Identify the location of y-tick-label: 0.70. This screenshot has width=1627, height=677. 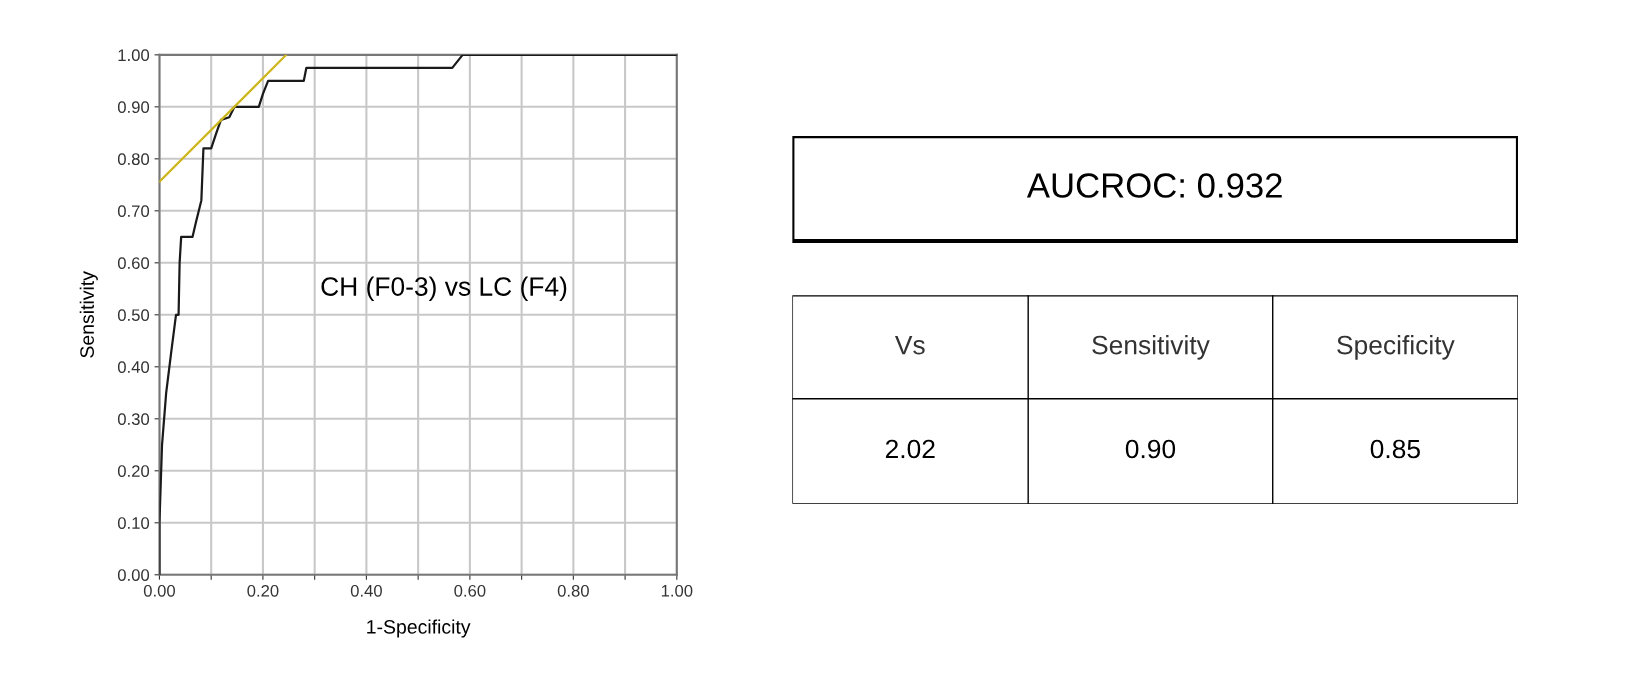
(133, 211).